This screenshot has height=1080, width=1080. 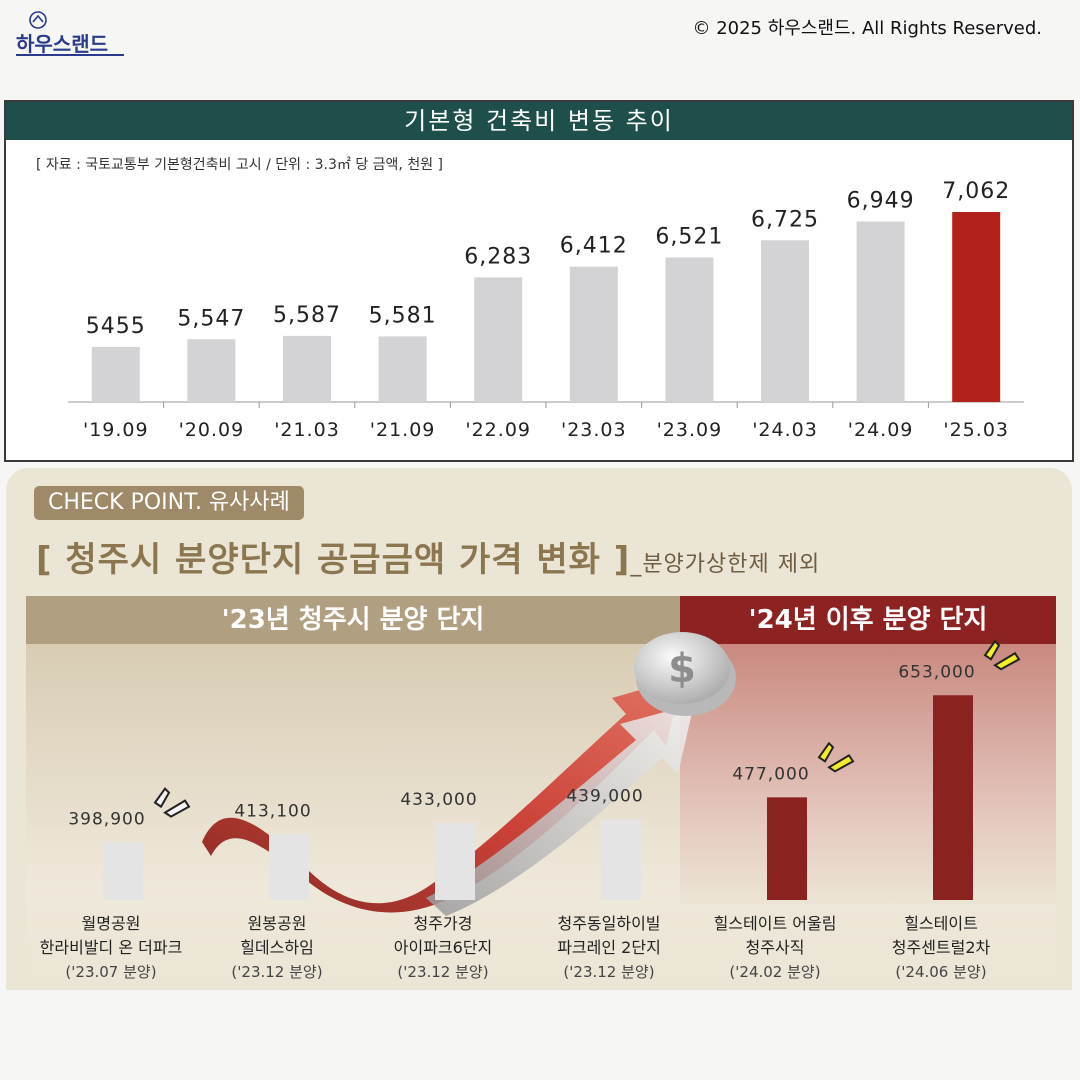 What do you see at coordinates (594, 430) in the screenshot?
I see `tick-label: '23.03` at bounding box center [594, 430].